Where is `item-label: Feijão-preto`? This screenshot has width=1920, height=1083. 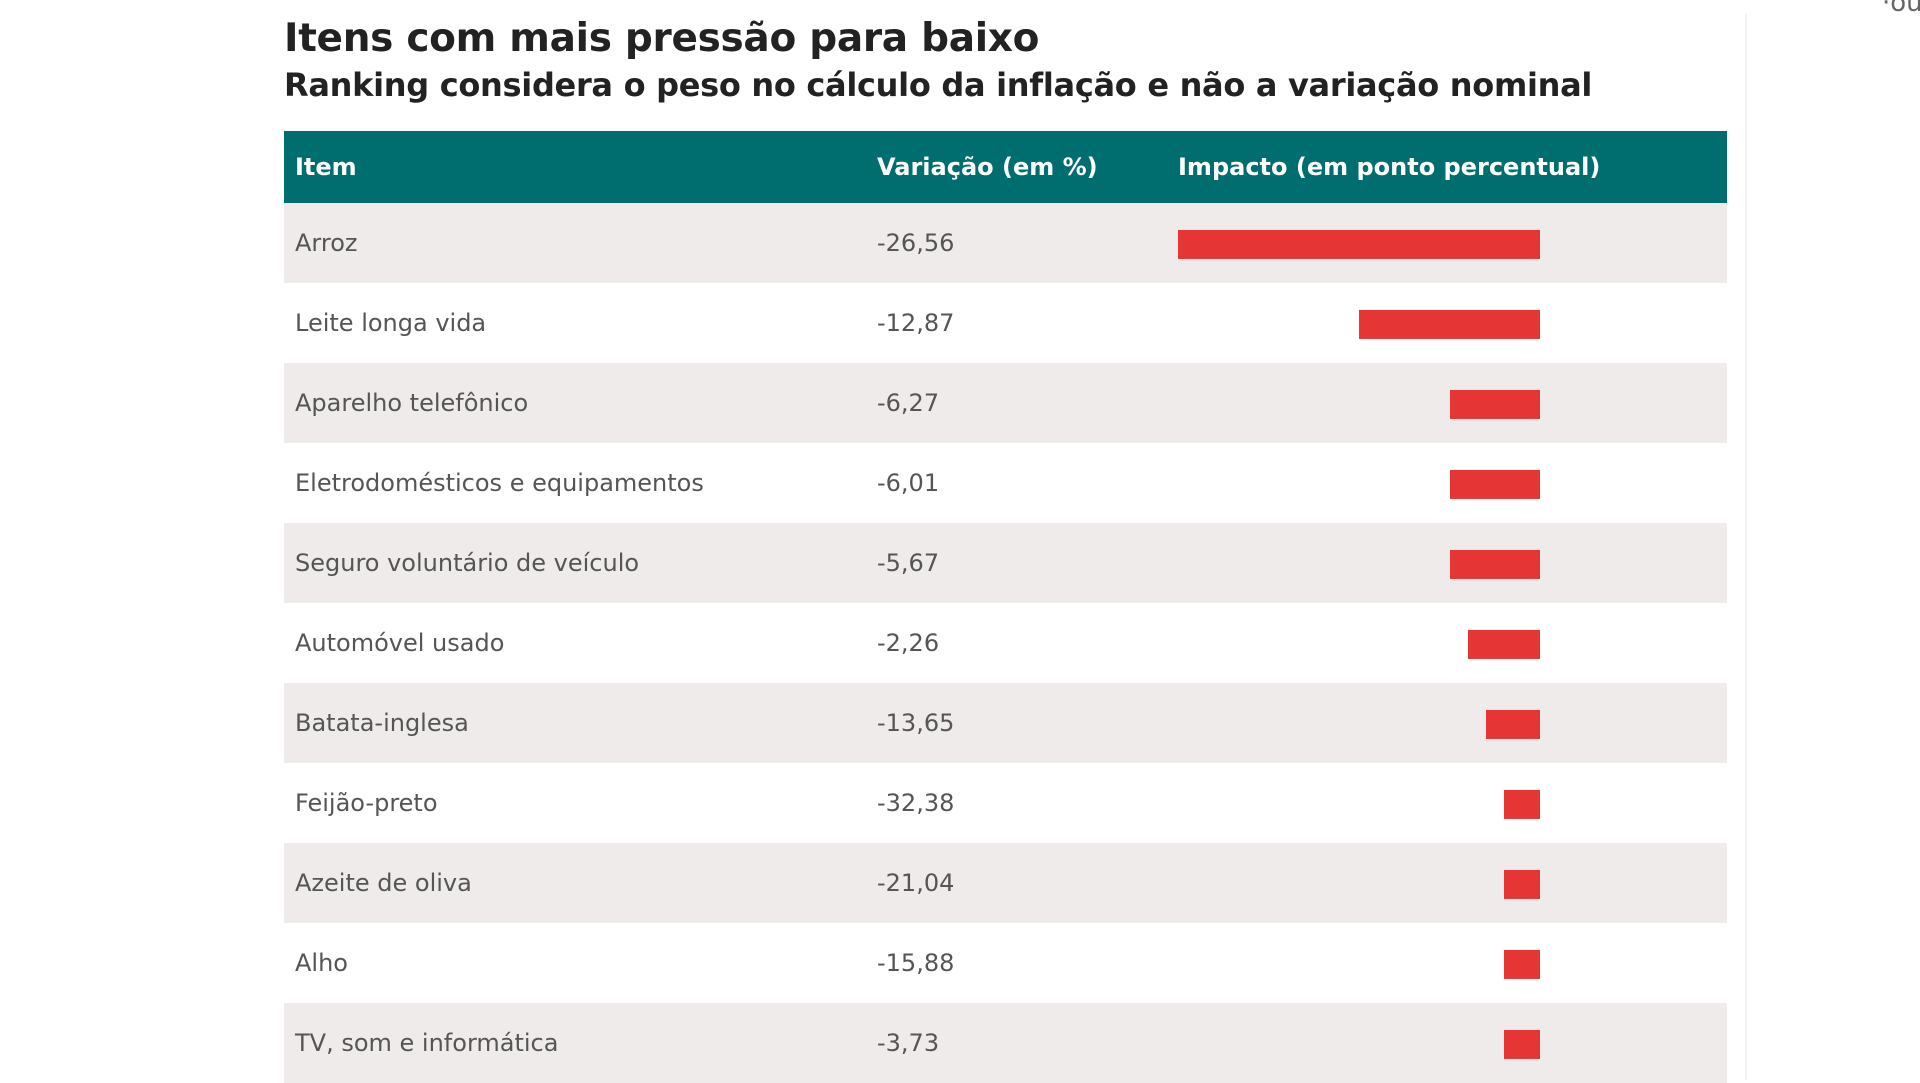
item-label: Feijão-preto is located at coordinates (366, 803).